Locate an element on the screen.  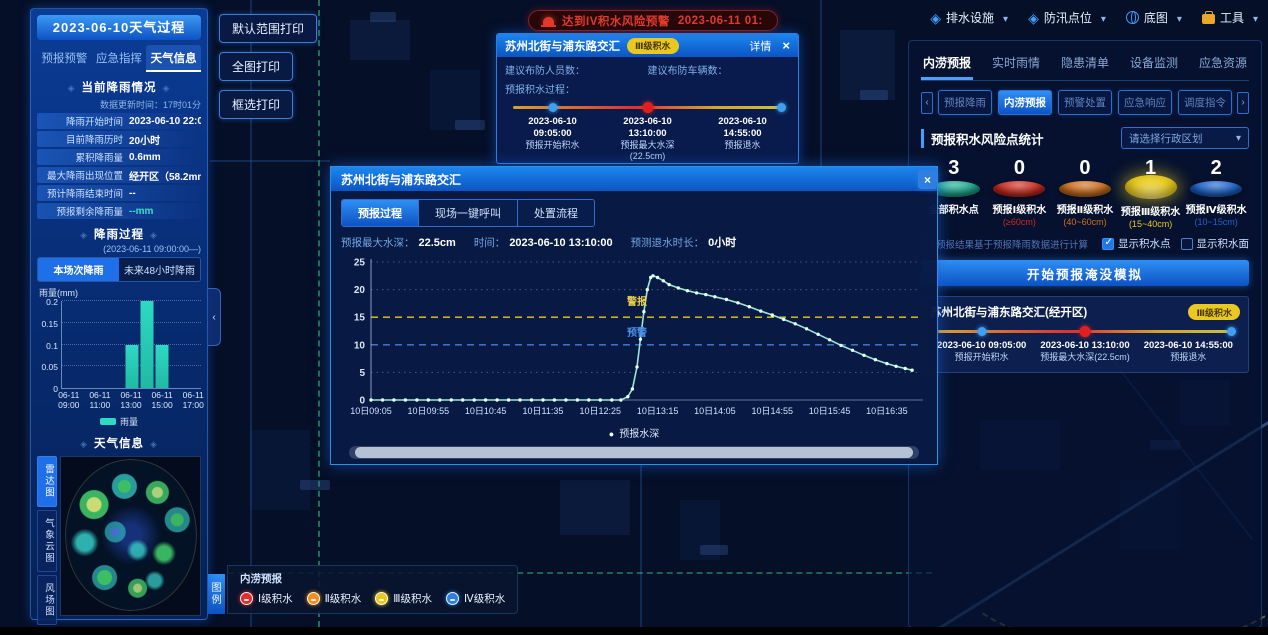
info-label: 降雨开始时间 is located at coordinates (94, 122).